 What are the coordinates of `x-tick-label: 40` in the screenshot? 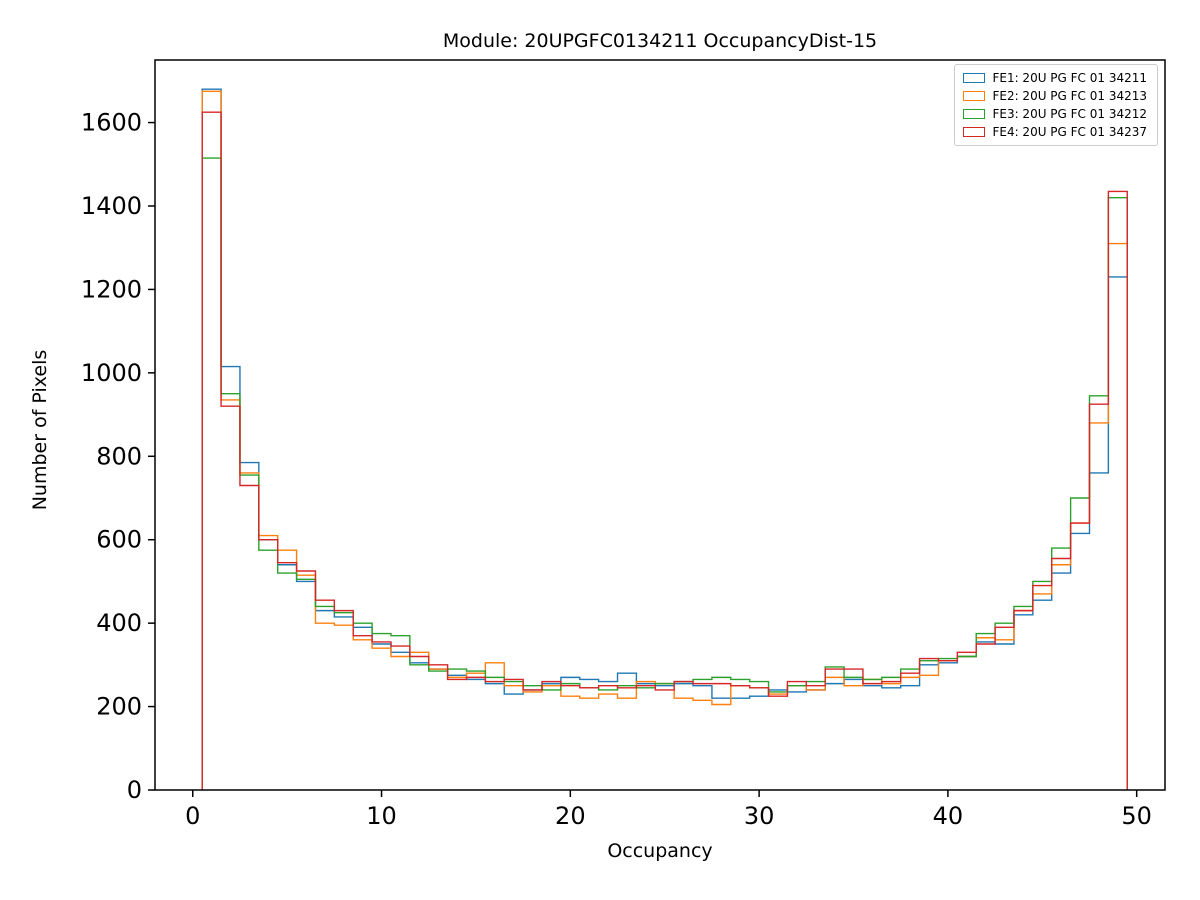 It's located at (948, 816).